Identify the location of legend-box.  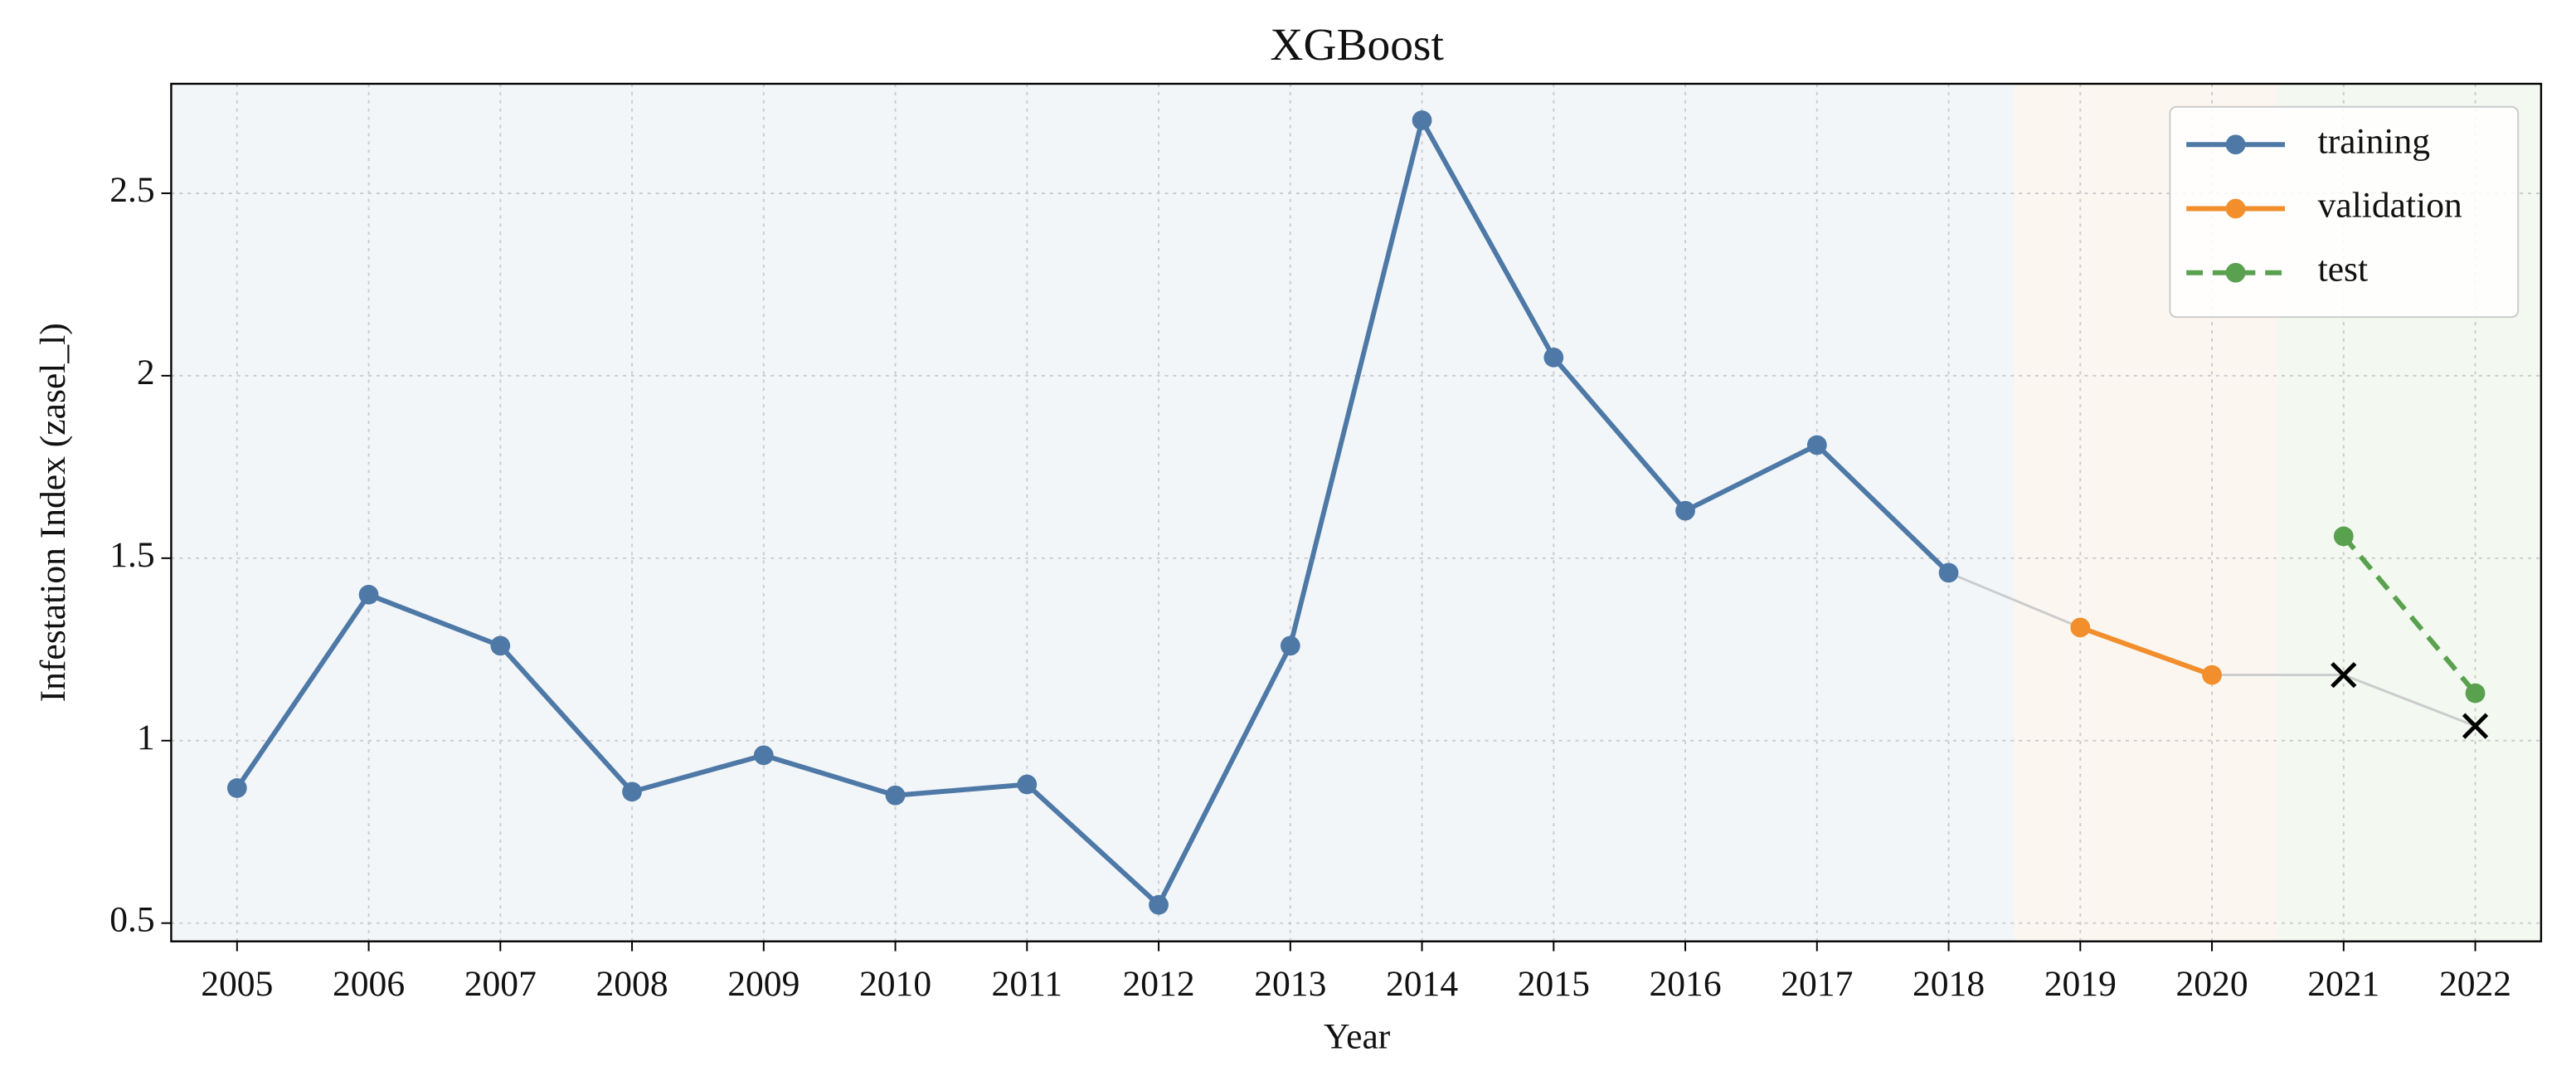
(2345, 212).